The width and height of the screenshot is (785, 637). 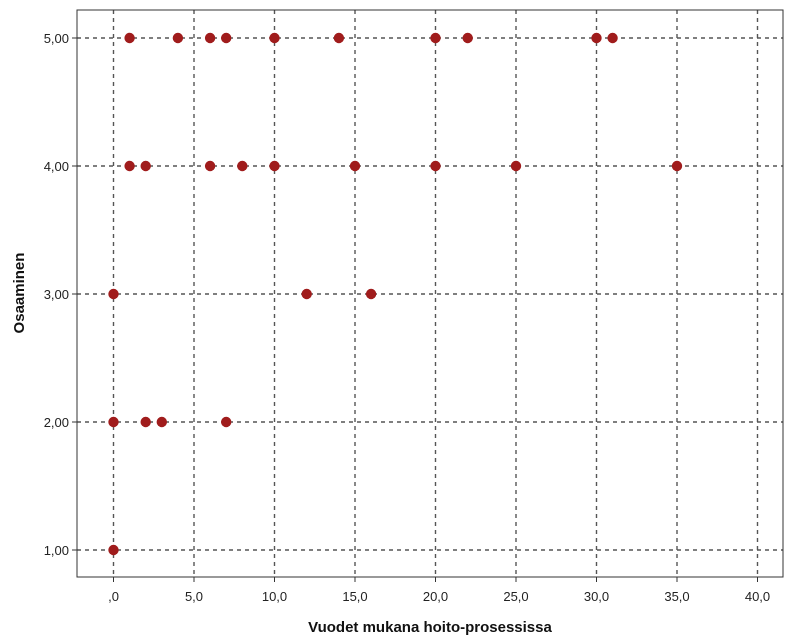 What do you see at coordinates (435, 596) in the screenshot?
I see `x-tick-label: 20,0` at bounding box center [435, 596].